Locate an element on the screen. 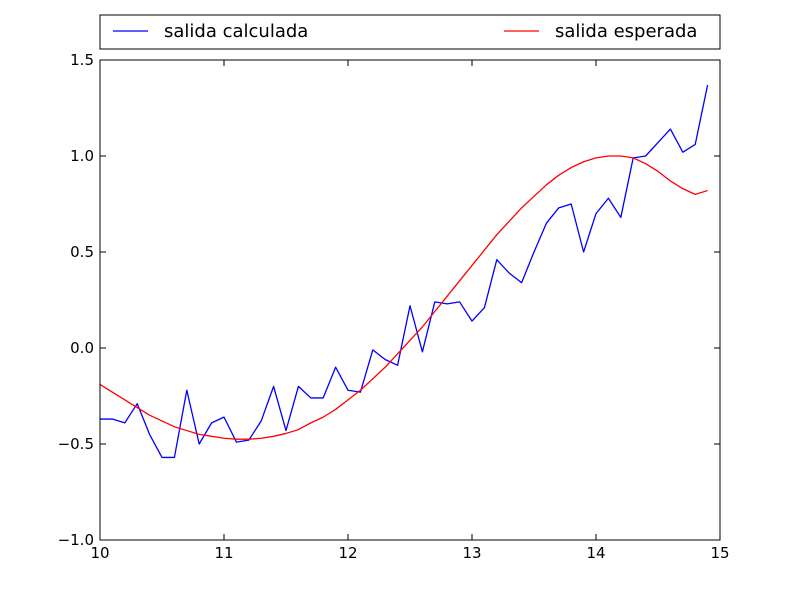 Image resolution: width=800 pixels, height=600 pixels. legend-label-salida-esperada: salida esperada is located at coordinates (626, 31).